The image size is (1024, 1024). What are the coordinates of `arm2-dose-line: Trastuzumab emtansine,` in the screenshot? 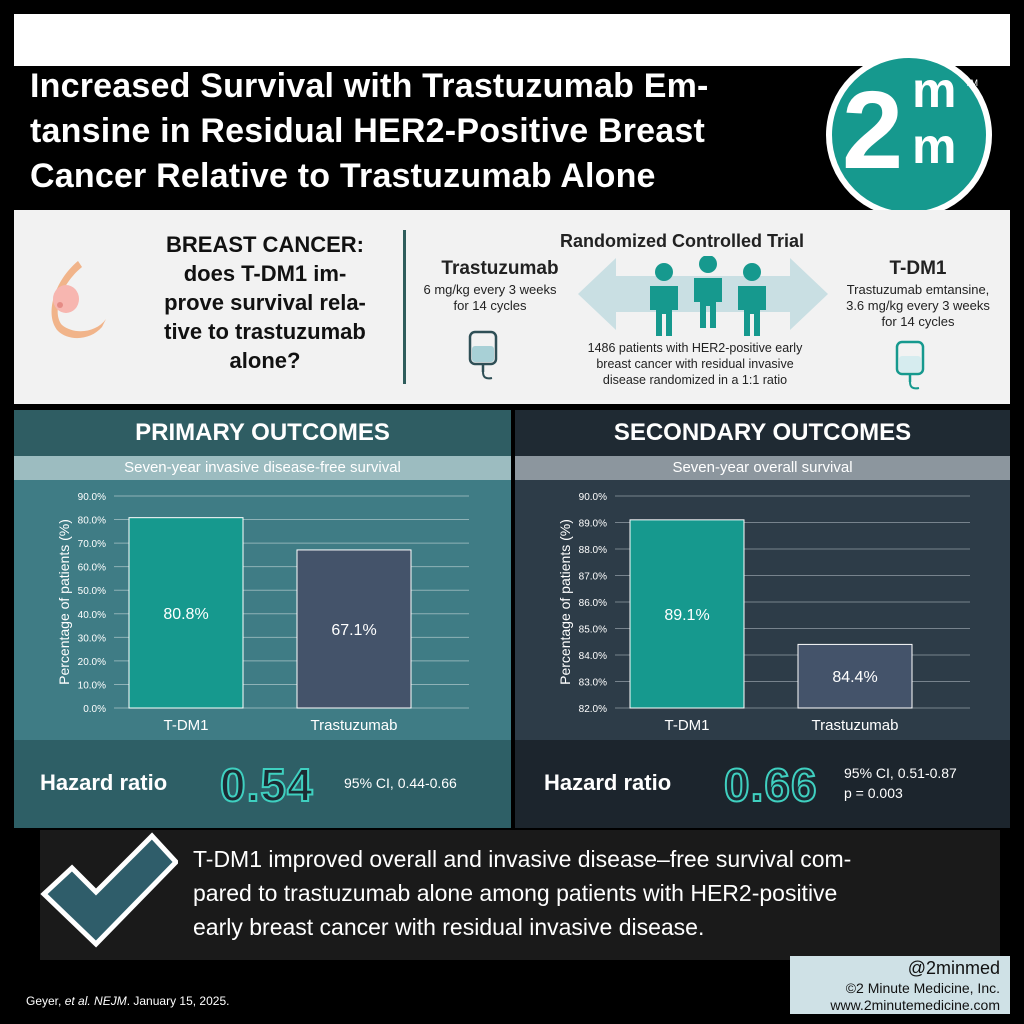 It's located at (918, 289).